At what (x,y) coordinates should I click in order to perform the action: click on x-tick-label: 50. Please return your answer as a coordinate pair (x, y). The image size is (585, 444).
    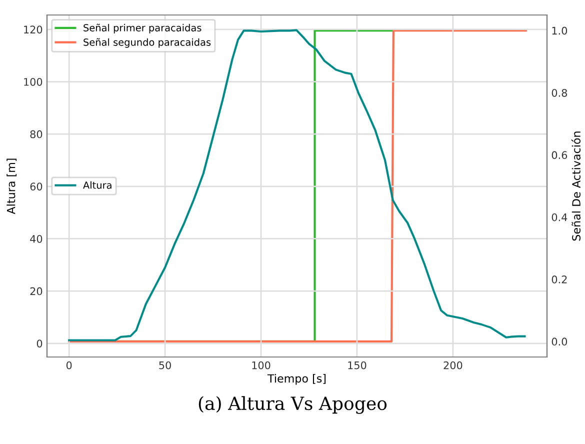
    Looking at the image, I should click on (165, 365).